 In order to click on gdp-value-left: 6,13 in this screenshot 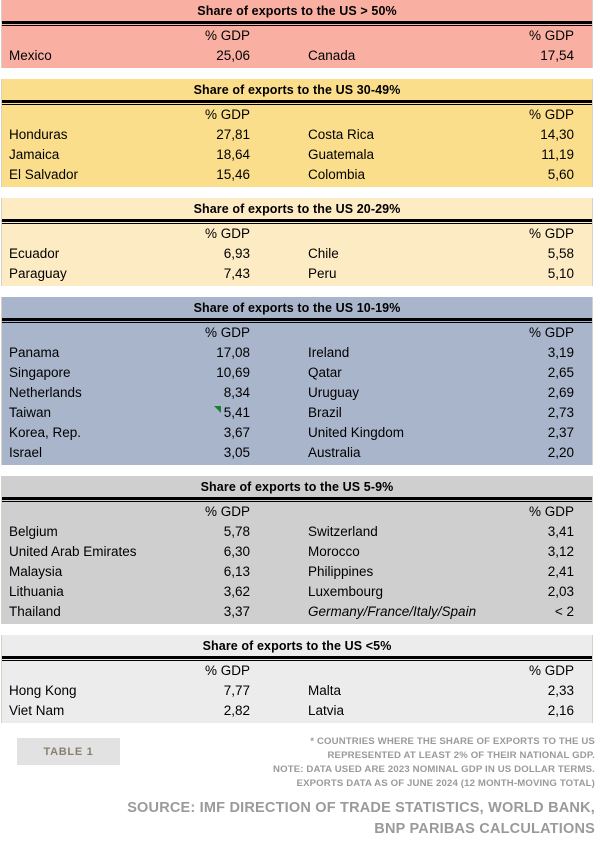, I will do `click(224, 572)`.